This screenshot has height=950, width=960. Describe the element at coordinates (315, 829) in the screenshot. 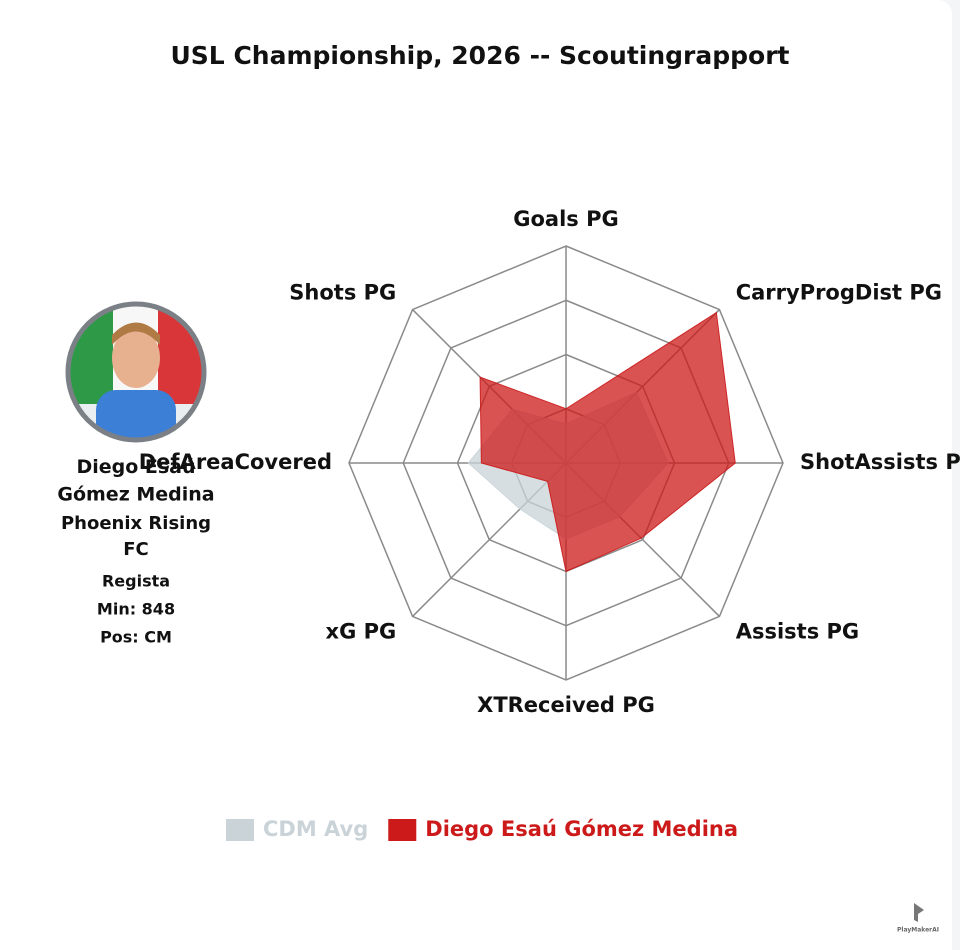

I see `legend-label: CDM Avg` at that location.